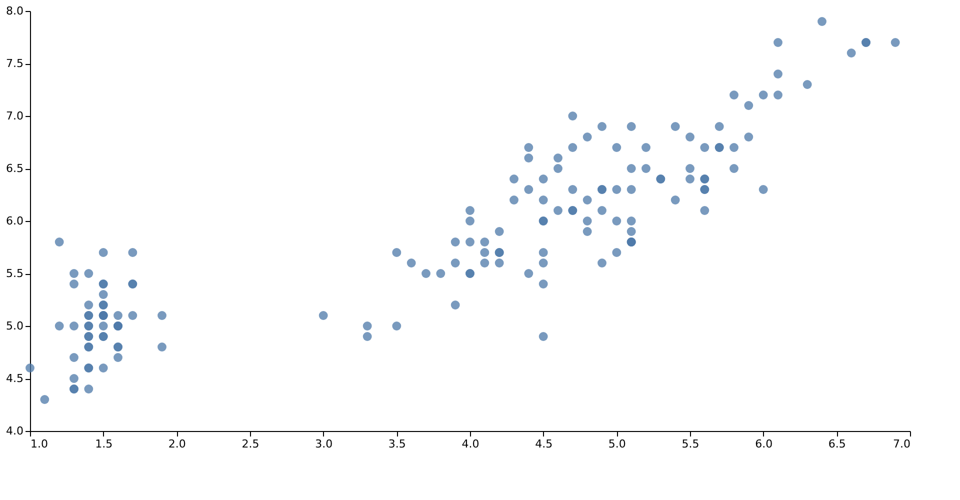  I want to click on y-tick-label: 5.0, so click(15, 326).